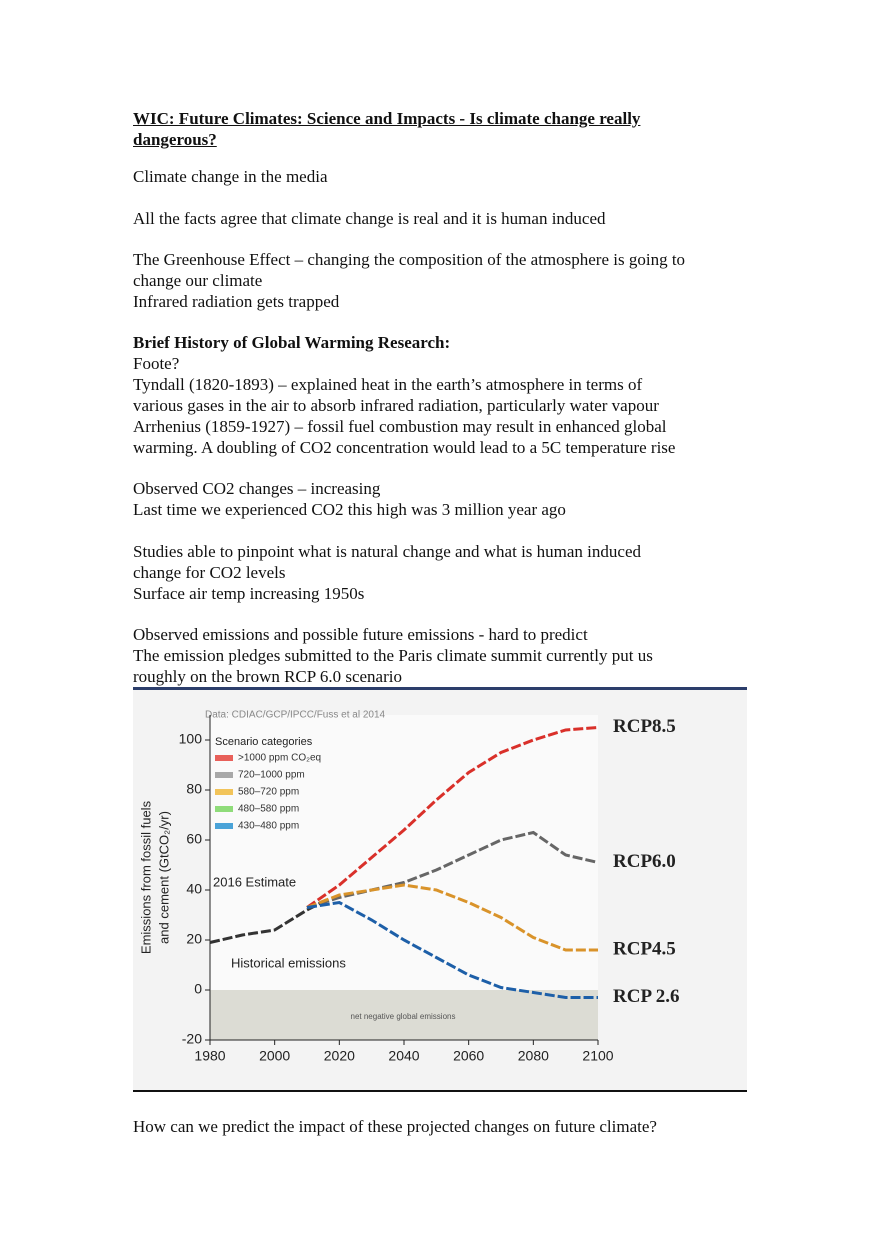 This screenshot has width=880, height=1245. I want to click on y-tick-label: 0, so click(198, 989).